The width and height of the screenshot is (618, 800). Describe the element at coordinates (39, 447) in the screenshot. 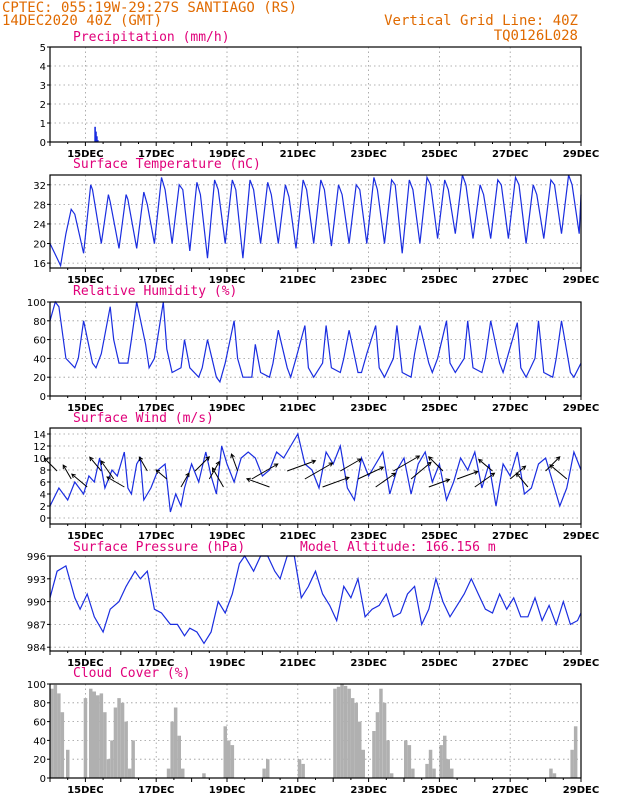

I see `y-tick-label: 12` at that location.